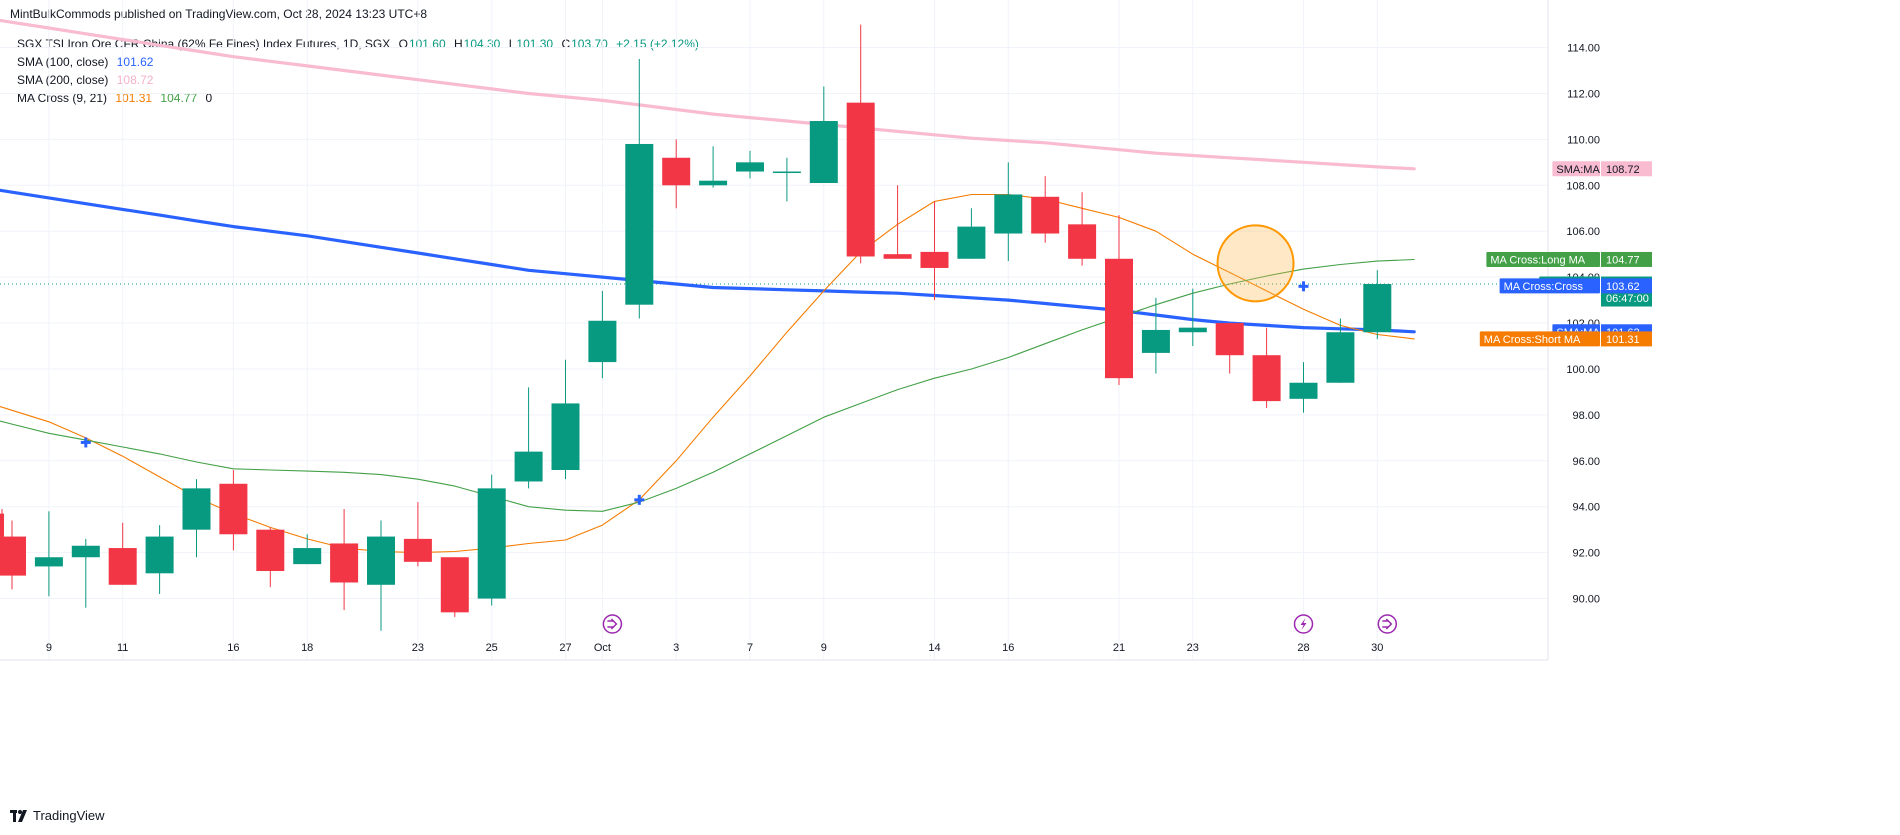 The image size is (1900, 835). I want to click on price-label: MA Cross:Cross 103.62, so click(1575, 286).